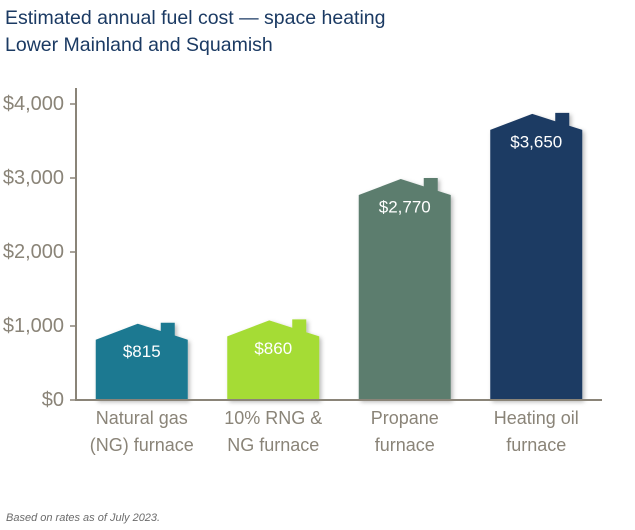  I want to click on y-tick-label: $4,000, so click(33, 104).